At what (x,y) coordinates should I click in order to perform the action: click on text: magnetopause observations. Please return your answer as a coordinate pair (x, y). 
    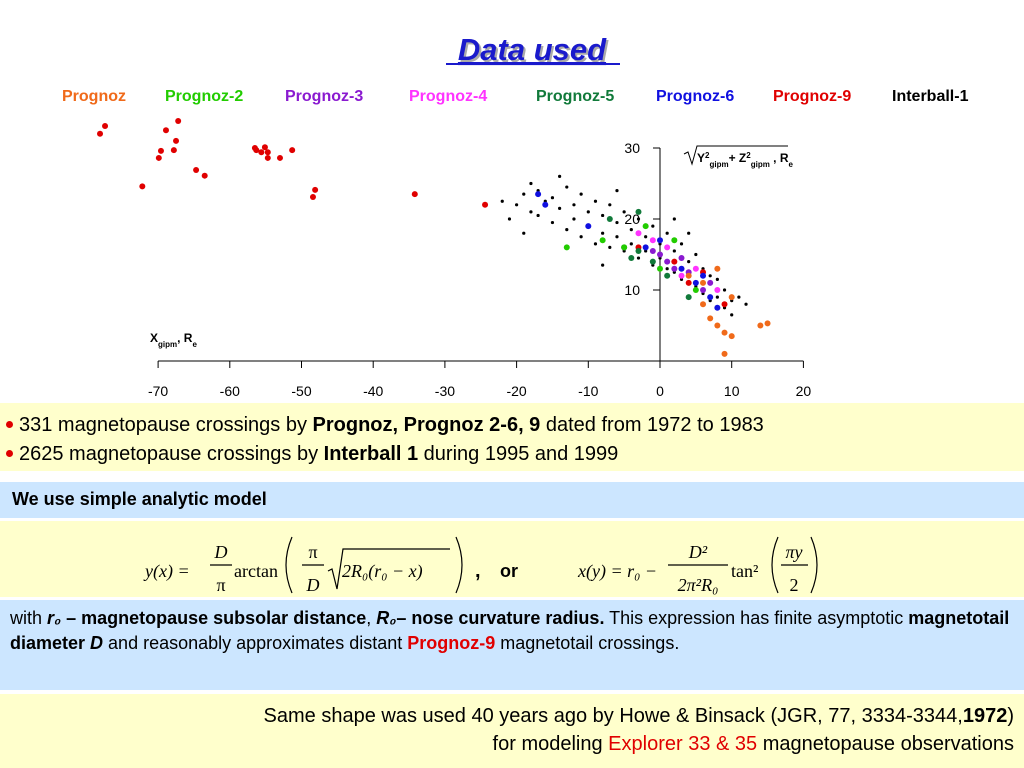
    Looking at the image, I should click on (885, 744).